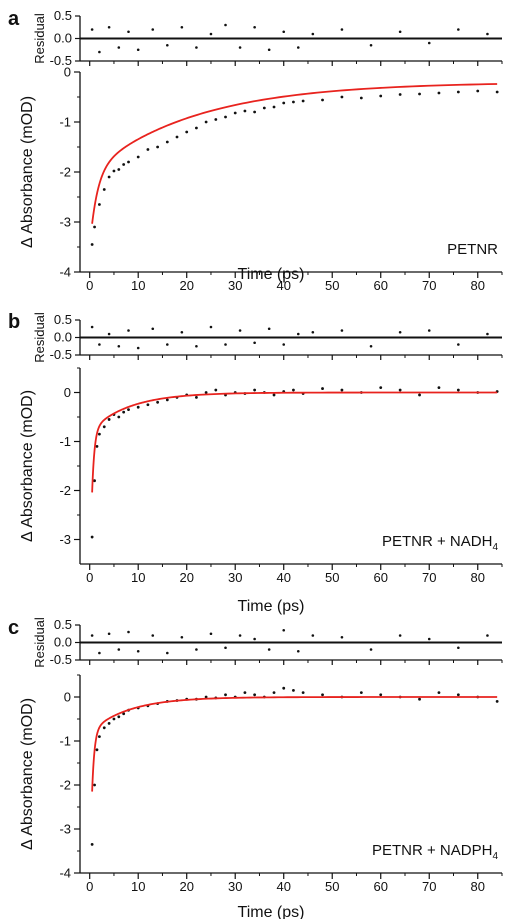  I want to click on residual-y-tick-label: 0.0, so click(63, 38).